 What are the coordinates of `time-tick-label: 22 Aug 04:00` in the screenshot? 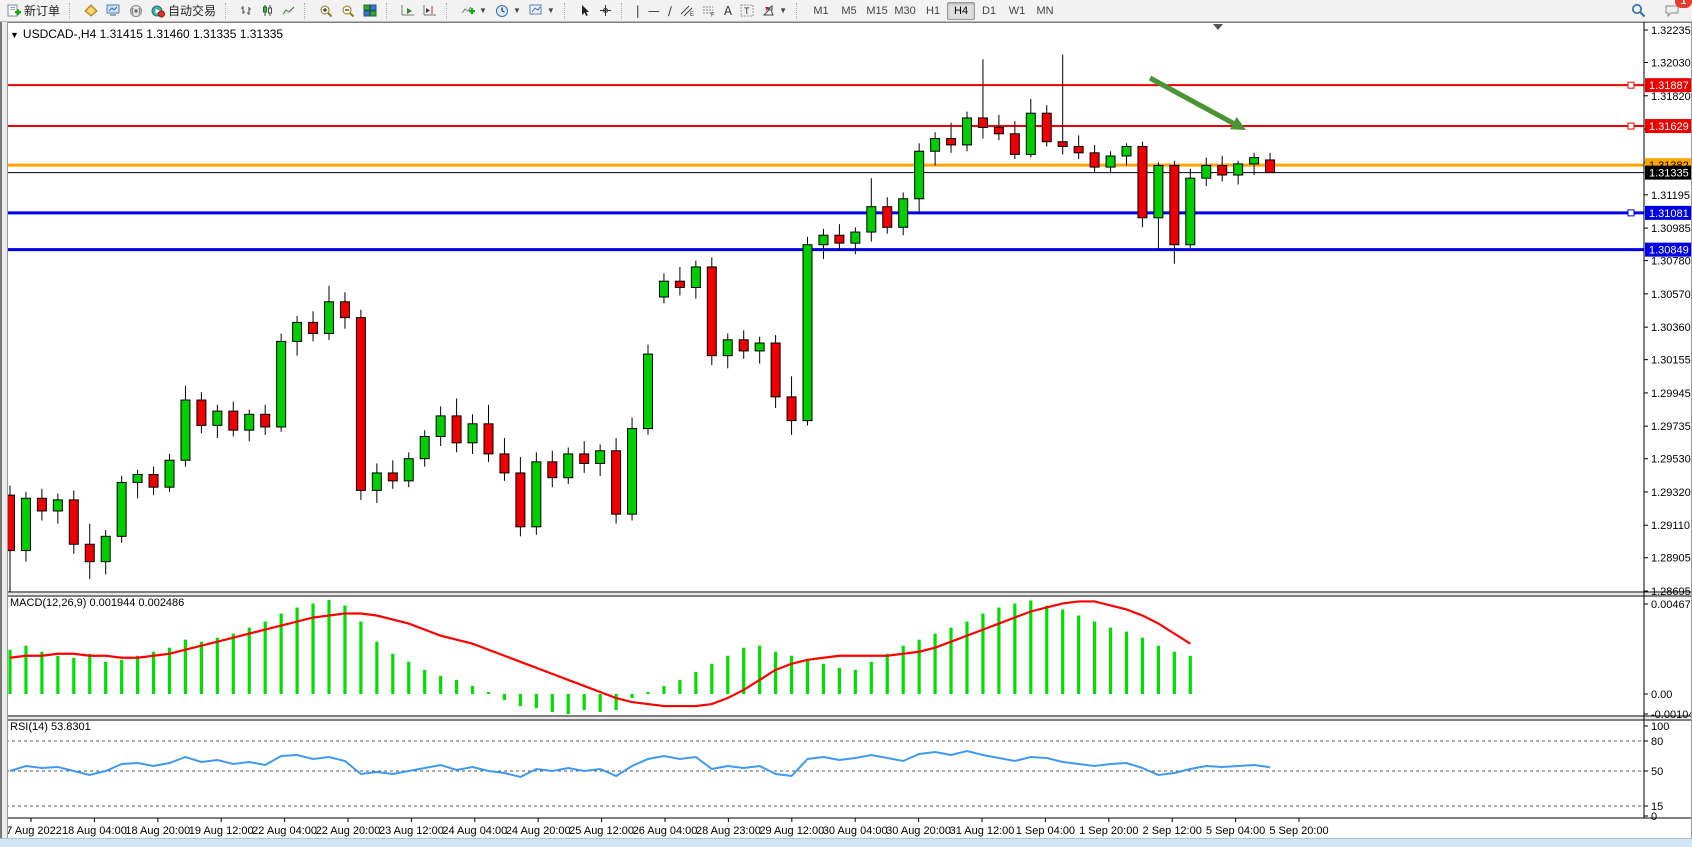 It's located at (284, 831).